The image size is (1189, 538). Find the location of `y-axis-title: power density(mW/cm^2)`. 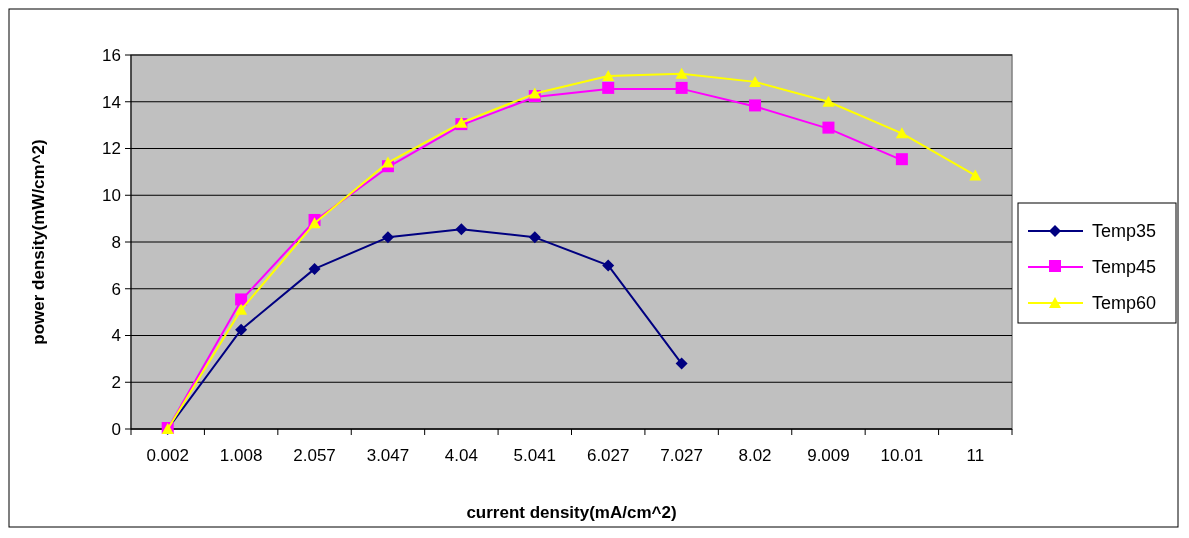

y-axis-title: power density(mW/cm^2) is located at coordinates (38, 242).